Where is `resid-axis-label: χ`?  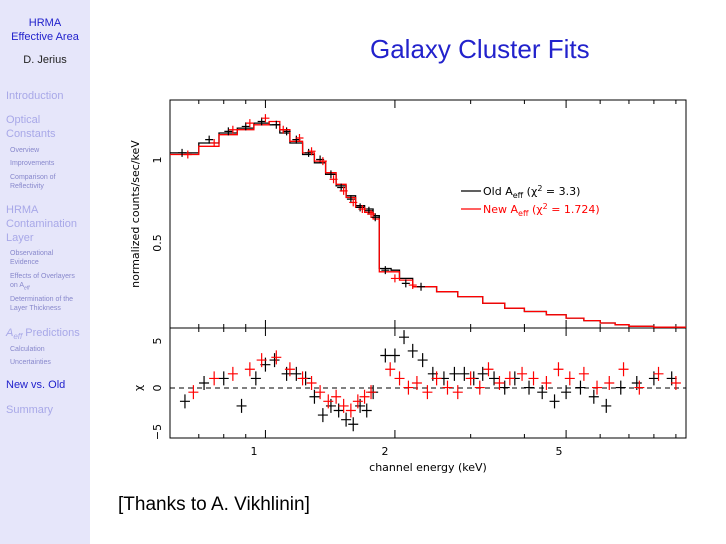
resid-axis-label: χ is located at coordinates (138, 387).